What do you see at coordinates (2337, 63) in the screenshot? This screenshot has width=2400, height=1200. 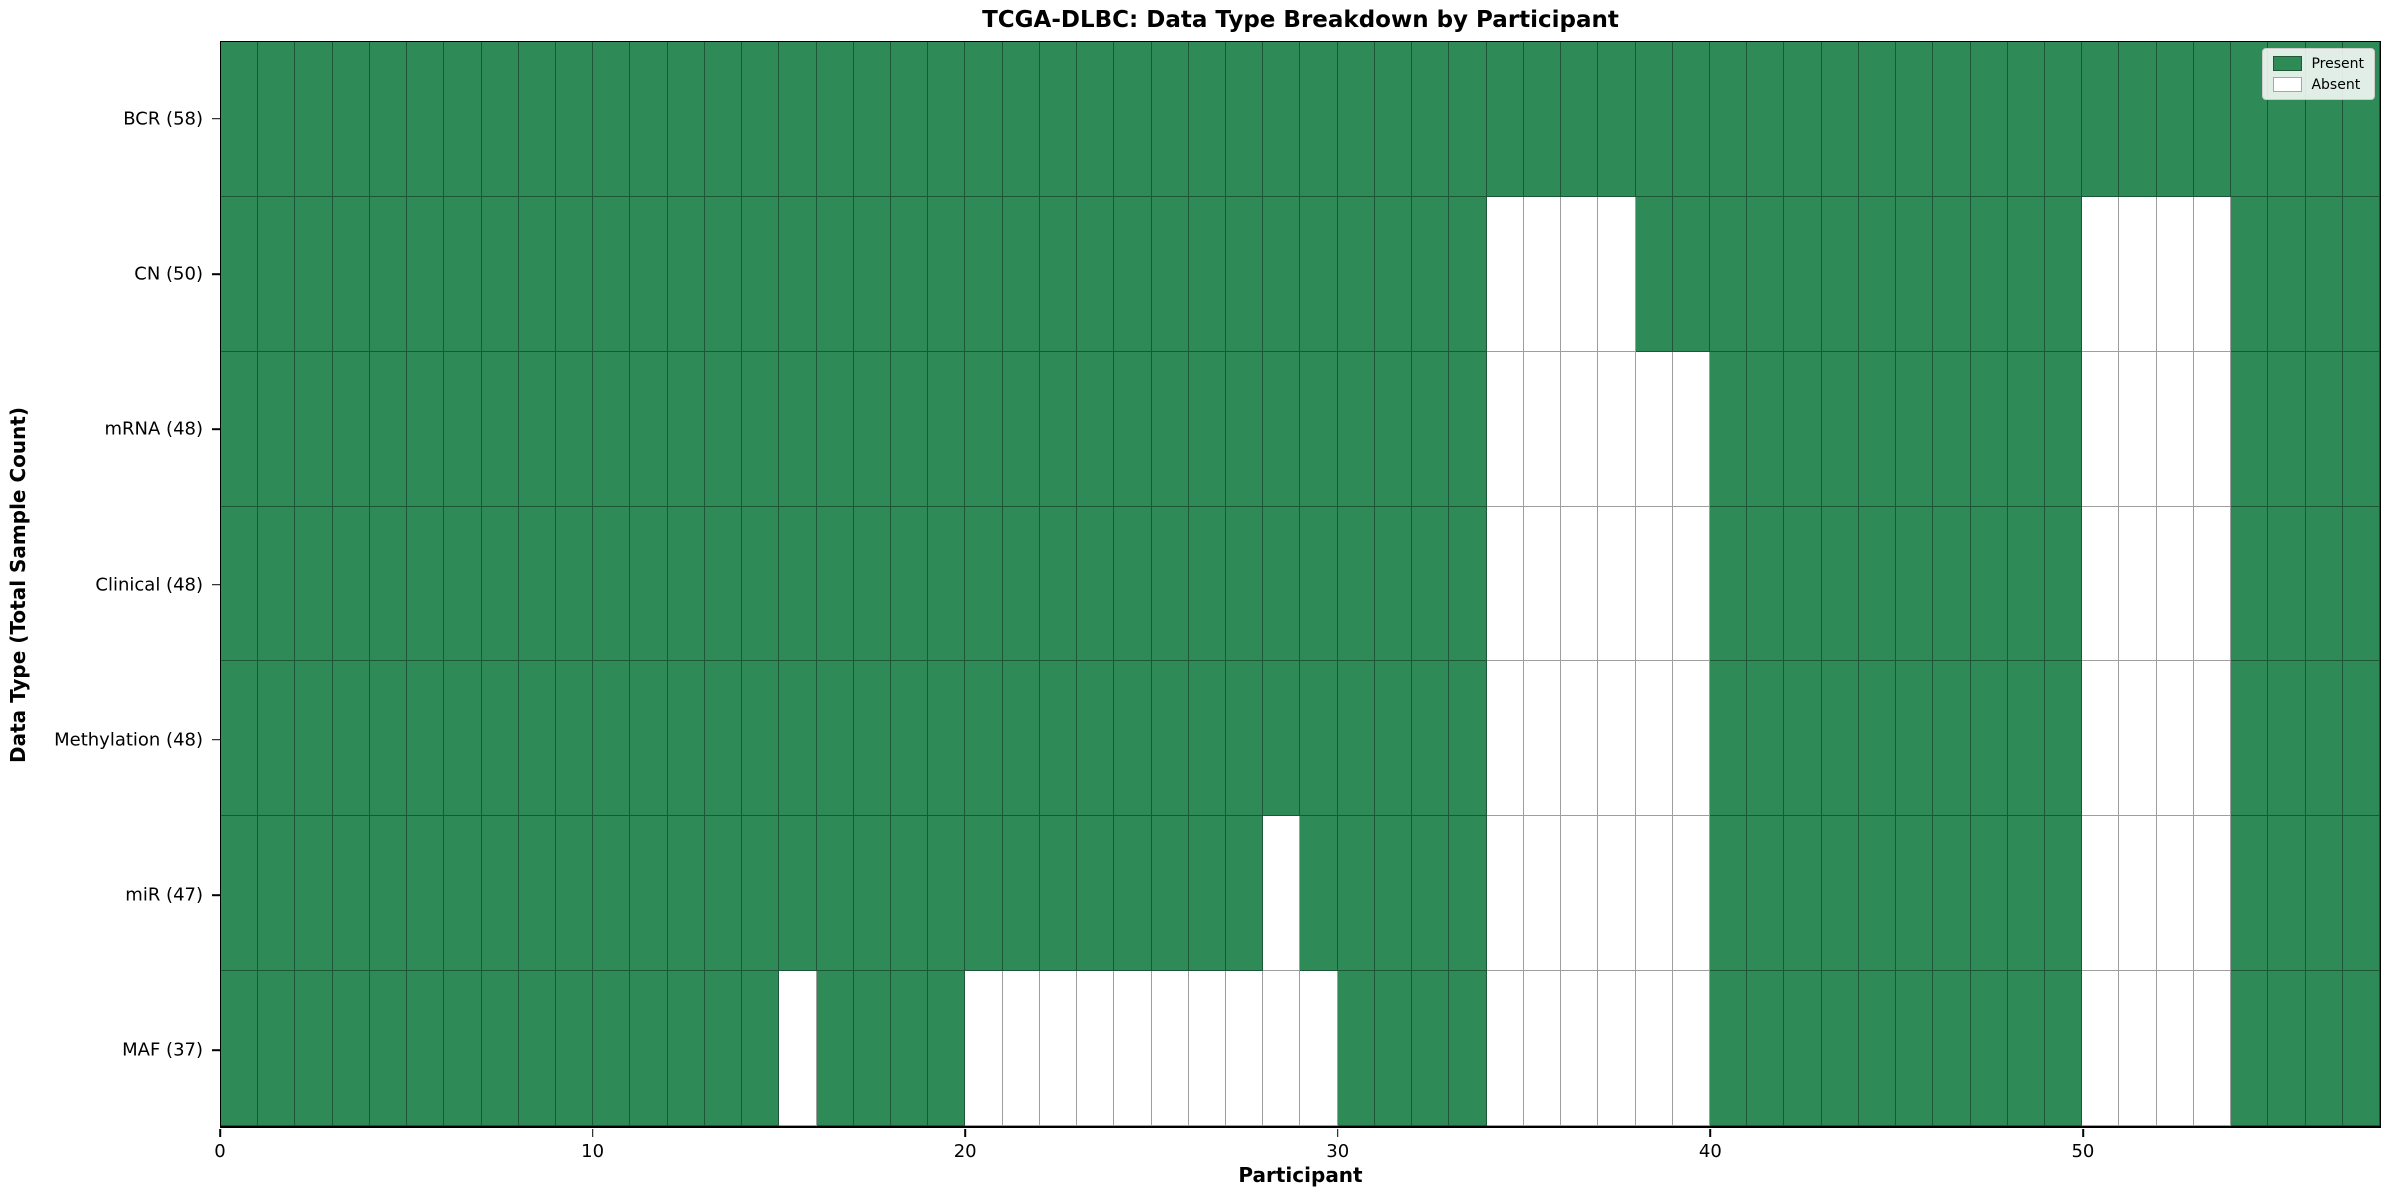 I see `legend-label-present: Present` at bounding box center [2337, 63].